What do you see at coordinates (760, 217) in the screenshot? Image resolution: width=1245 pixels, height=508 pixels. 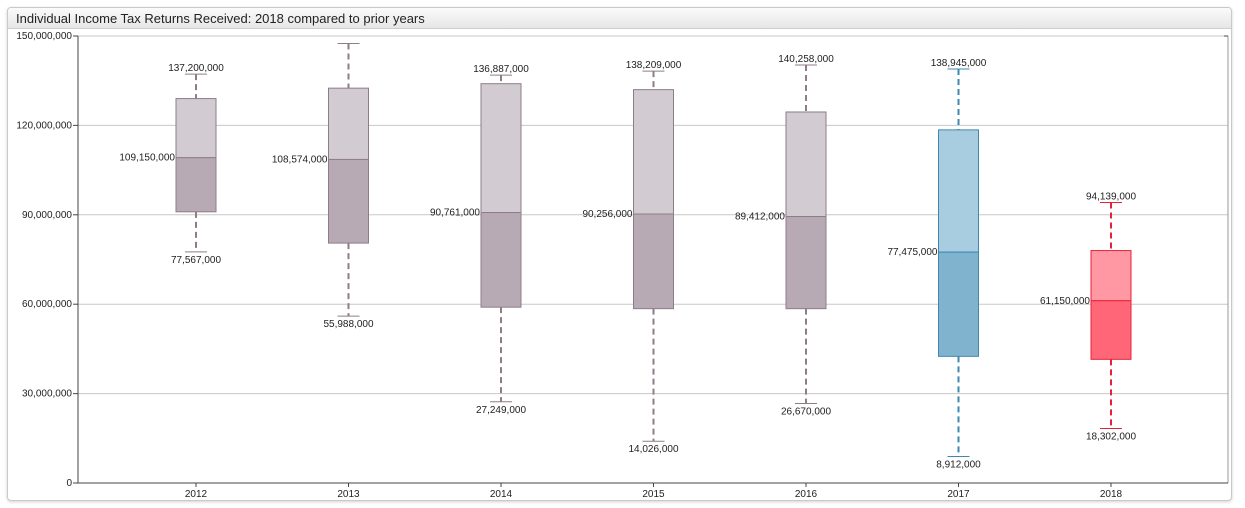 I see `median-label: 89,412,000` at bounding box center [760, 217].